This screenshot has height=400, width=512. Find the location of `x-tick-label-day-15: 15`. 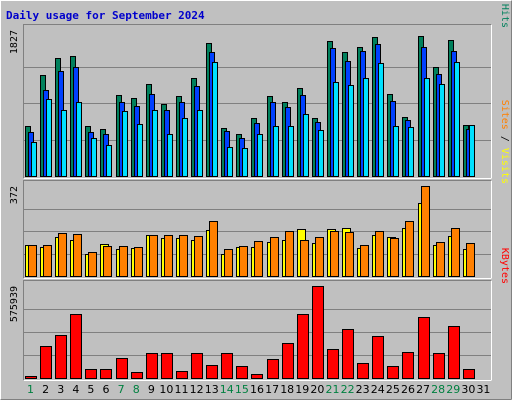

x-tick-label-day-15: 15 is located at coordinates (242, 389).